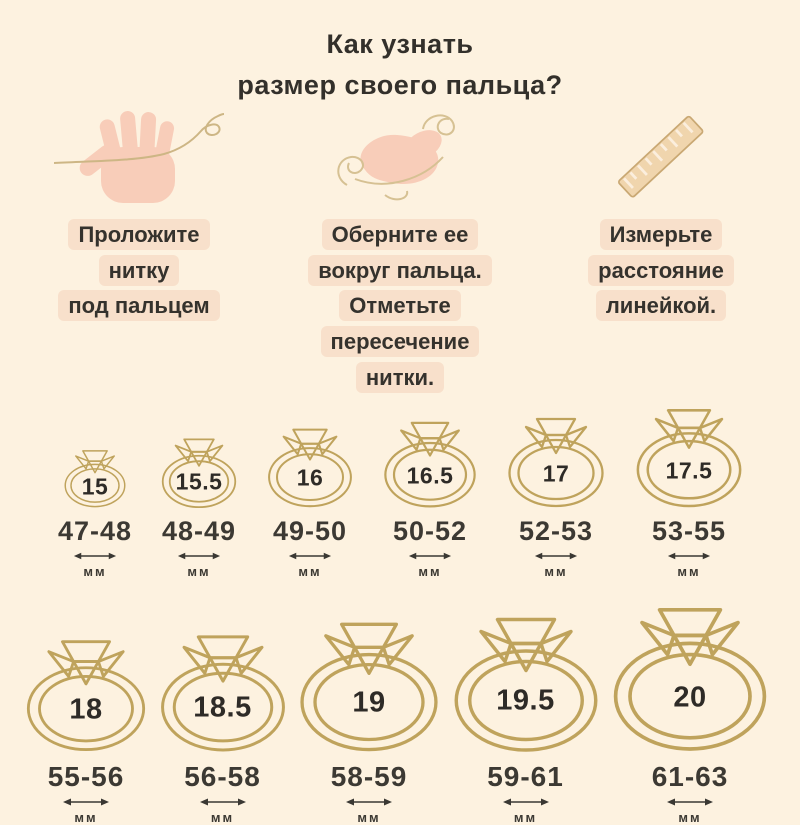  I want to click on ring-size-number: 16, so click(310, 477).